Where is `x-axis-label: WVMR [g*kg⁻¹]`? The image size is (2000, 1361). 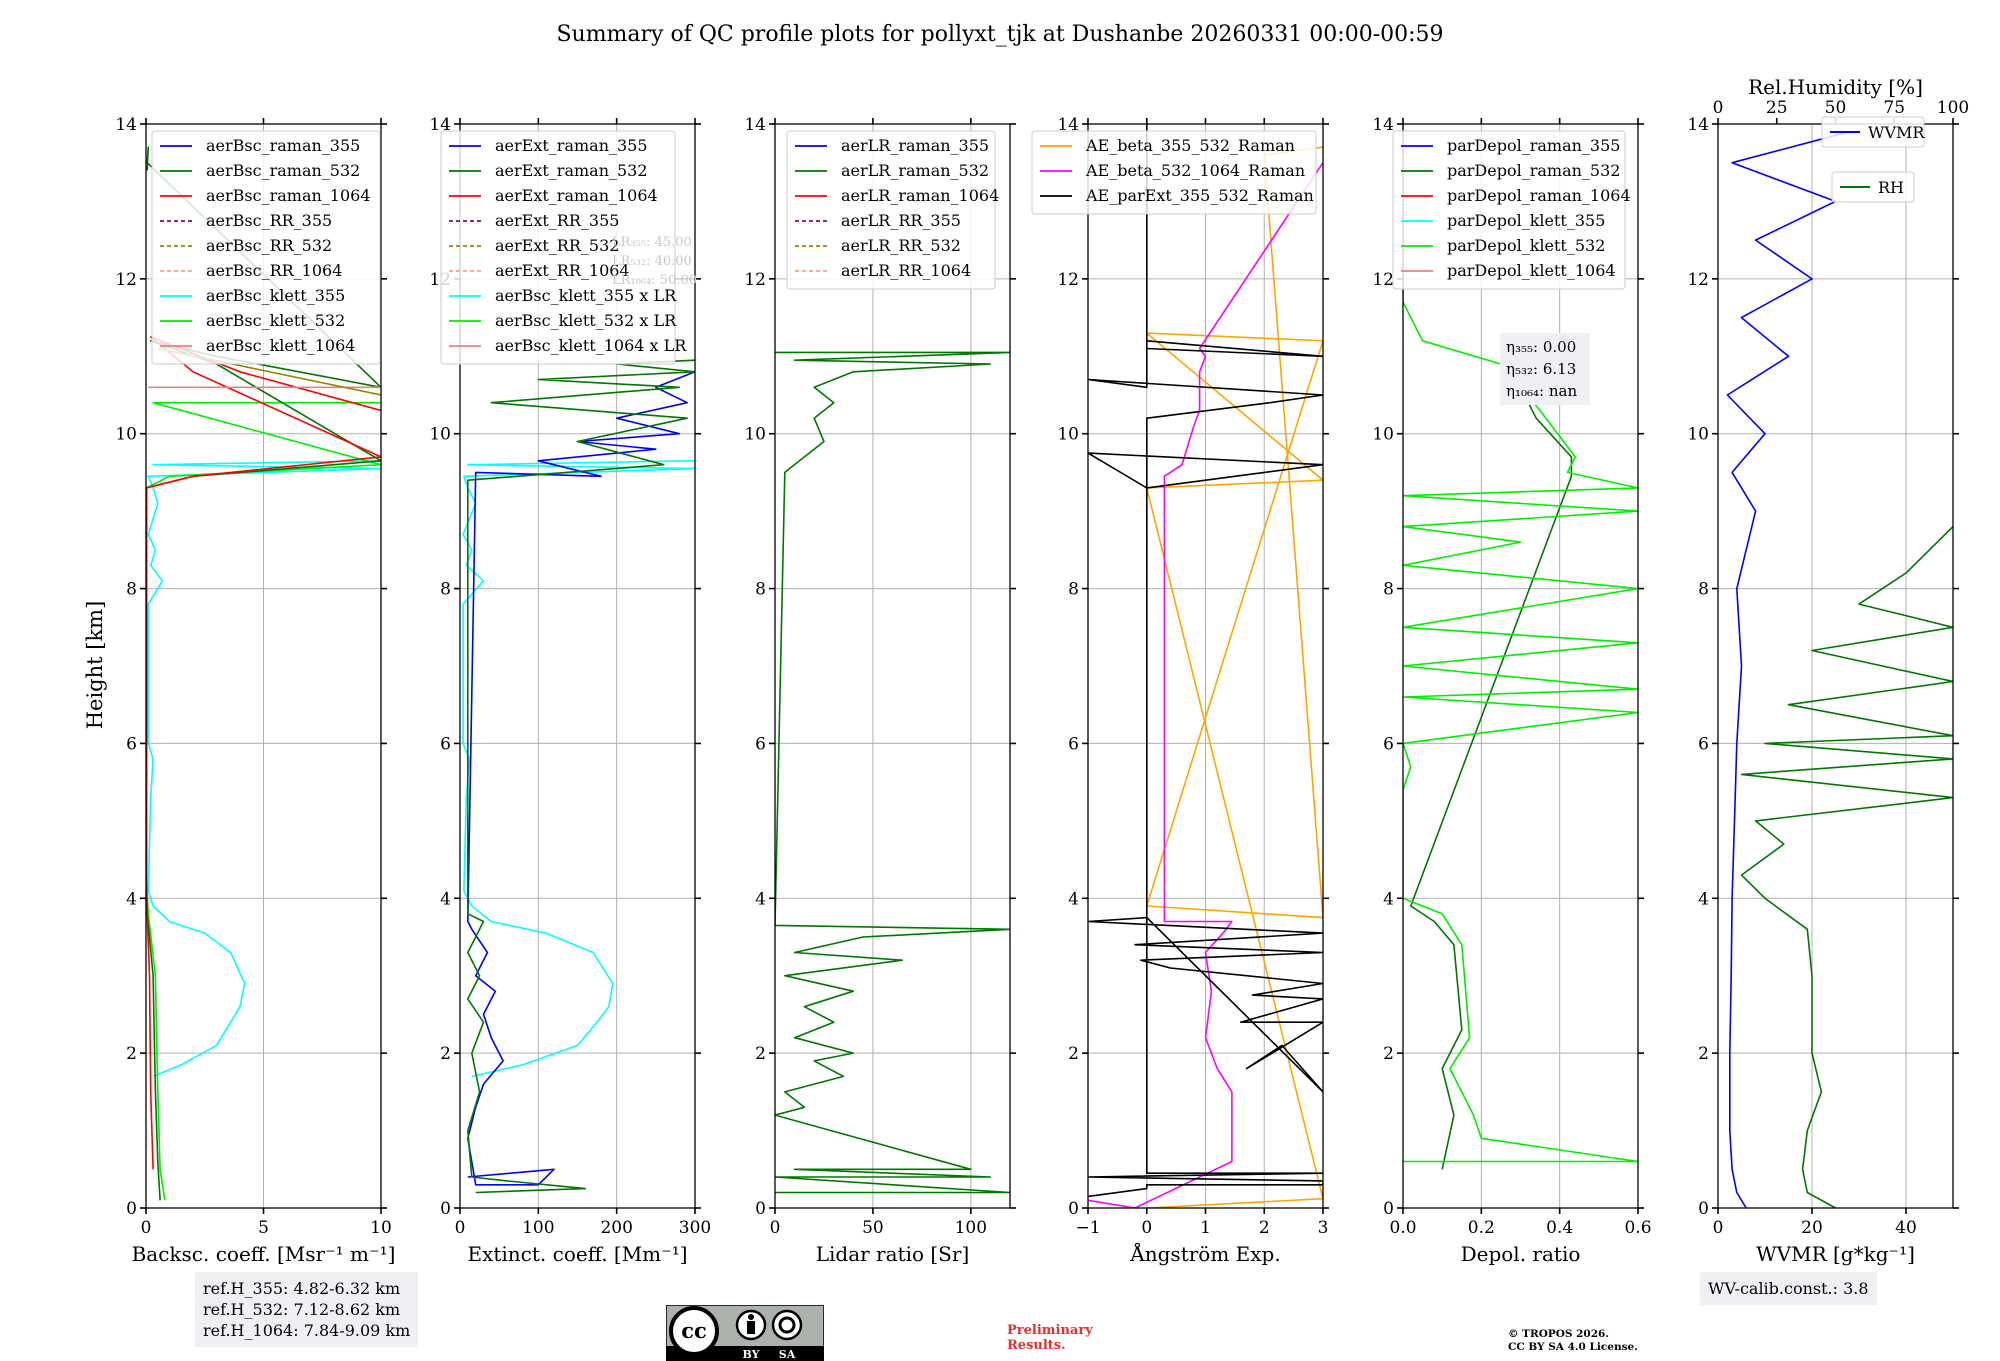 x-axis-label: WVMR [g*kg⁻¹] is located at coordinates (1835, 1254).